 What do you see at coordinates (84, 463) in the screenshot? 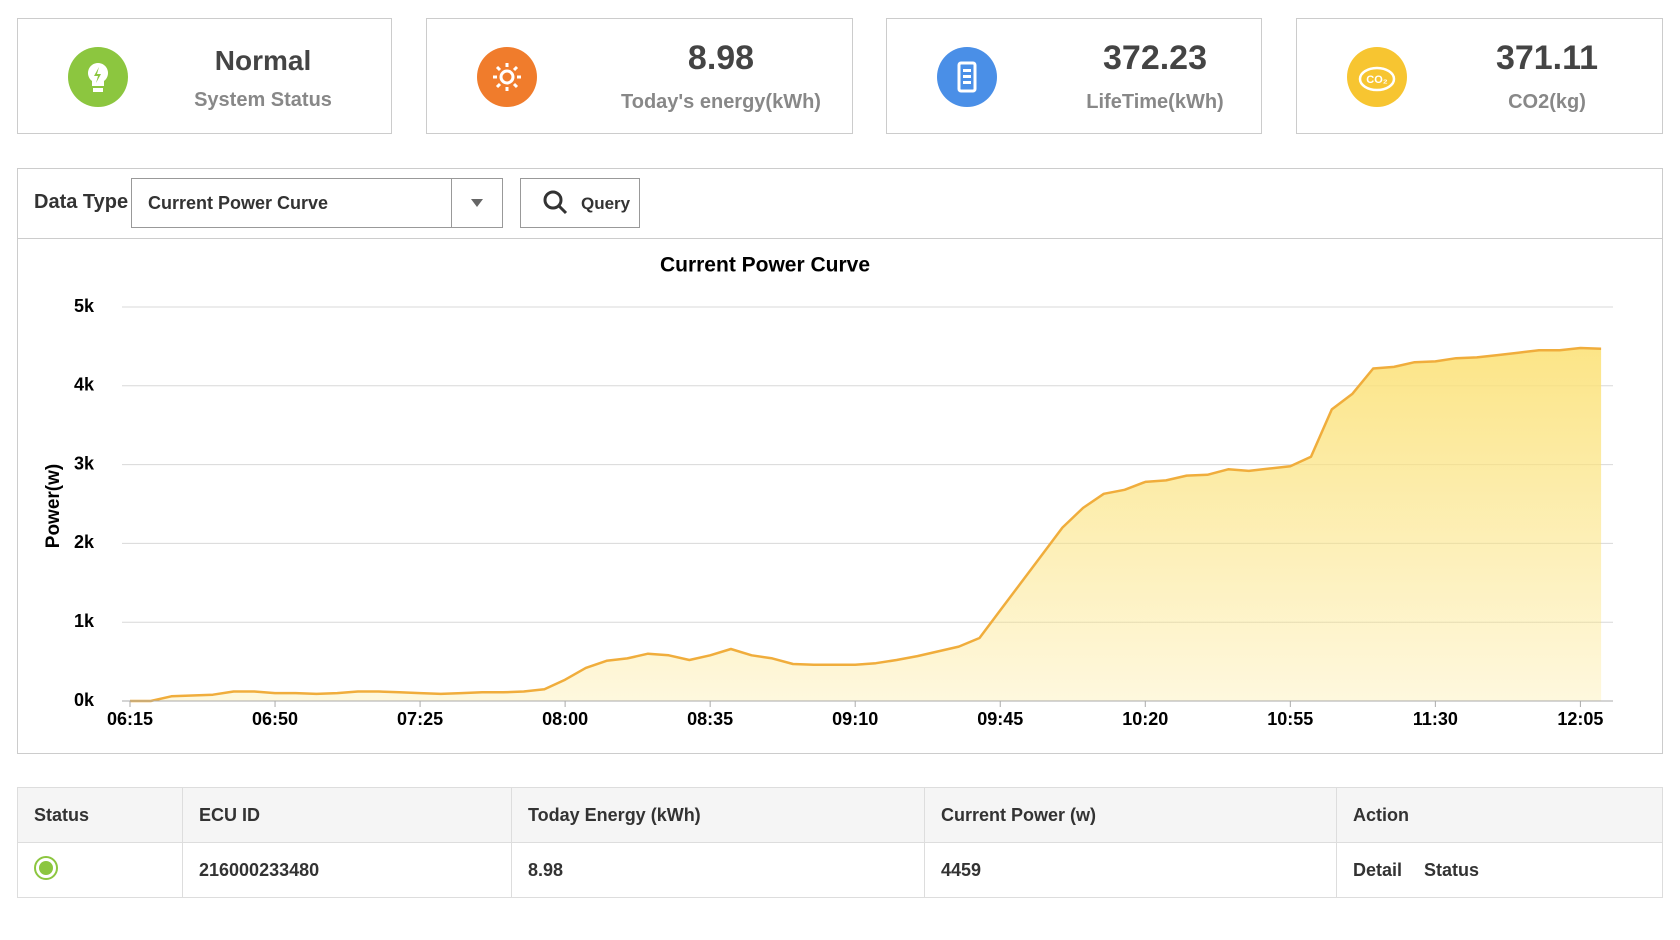
I see `y-tick-label: 3k` at bounding box center [84, 463].